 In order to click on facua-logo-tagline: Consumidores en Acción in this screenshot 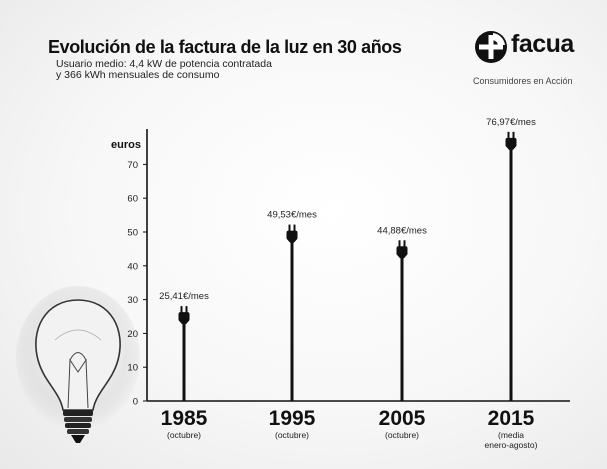, I will do `click(523, 81)`.